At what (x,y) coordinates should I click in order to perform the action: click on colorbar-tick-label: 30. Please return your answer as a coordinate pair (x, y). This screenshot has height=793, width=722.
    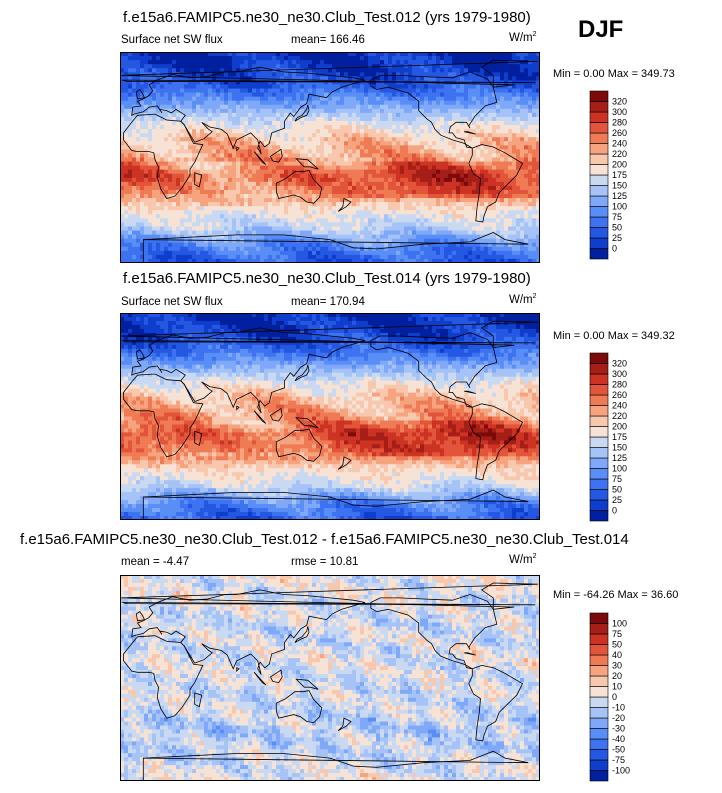
    Looking at the image, I should click on (617, 666).